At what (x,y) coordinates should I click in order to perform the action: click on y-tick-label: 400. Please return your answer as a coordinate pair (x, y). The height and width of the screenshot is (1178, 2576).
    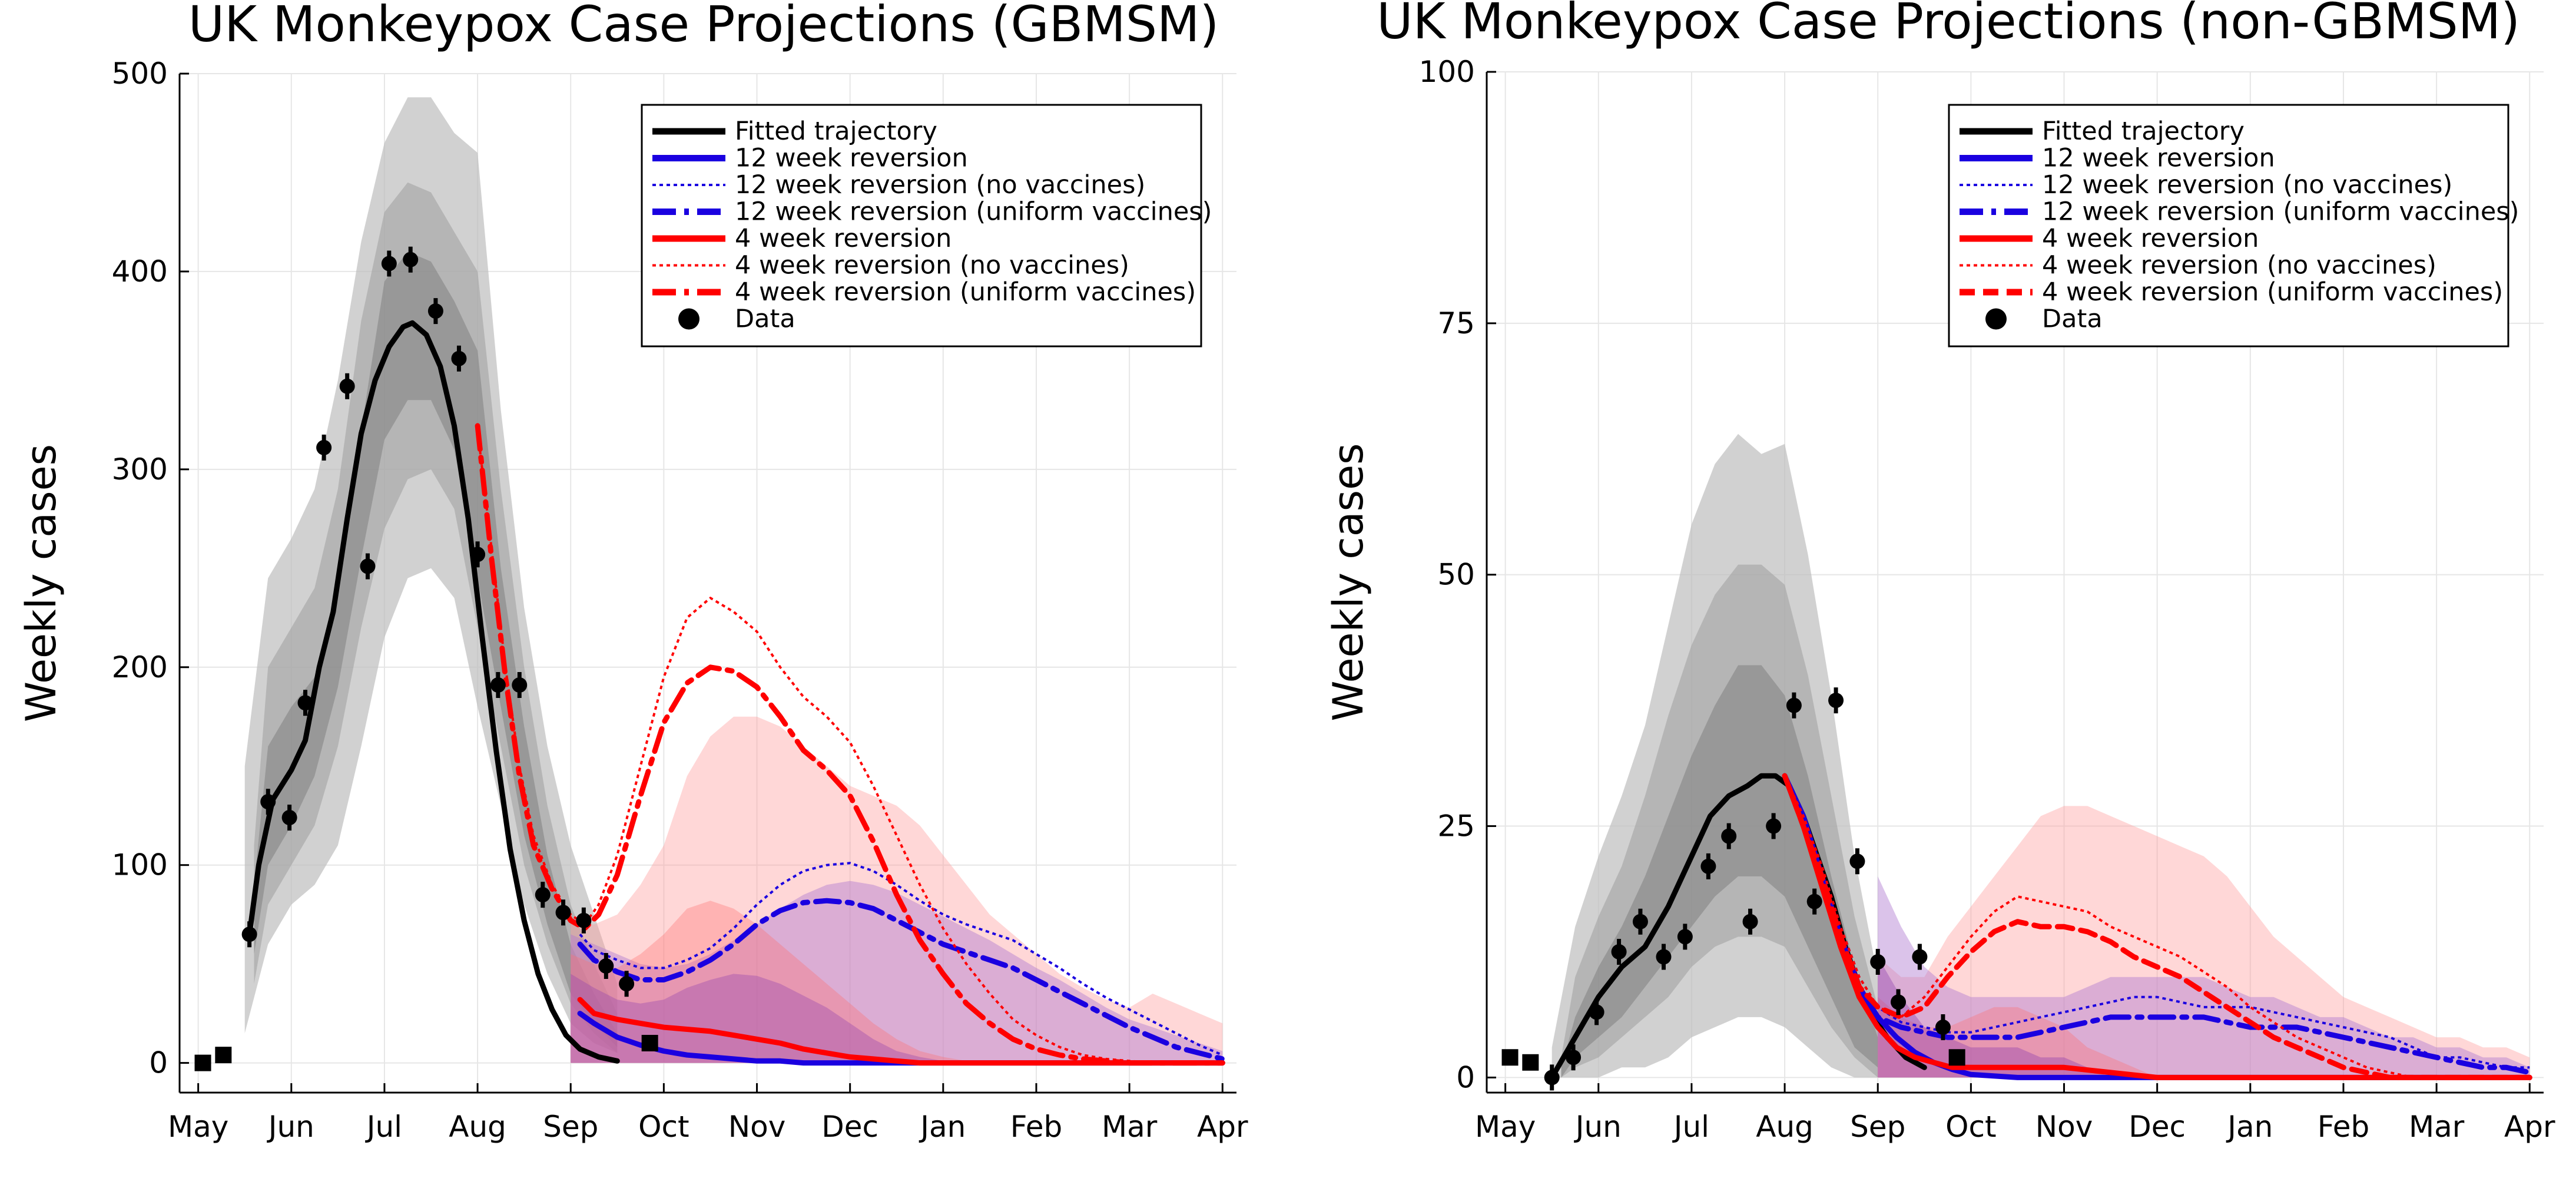
    Looking at the image, I should click on (140, 271).